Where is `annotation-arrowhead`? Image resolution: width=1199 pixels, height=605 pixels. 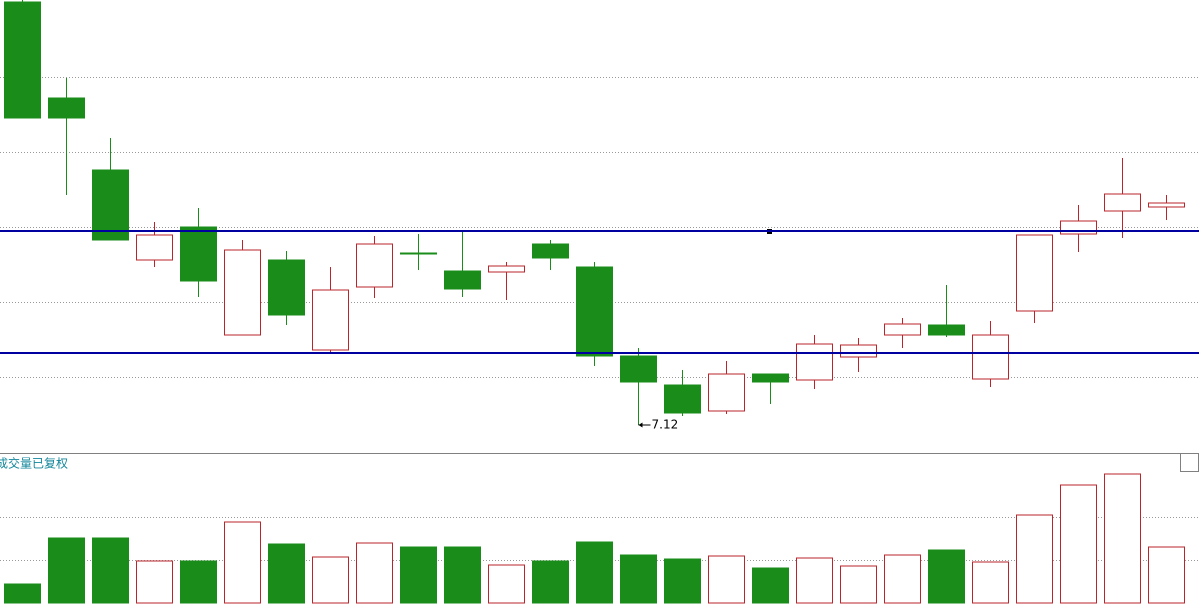
annotation-arrowhead is located at coordinates (640, 425).